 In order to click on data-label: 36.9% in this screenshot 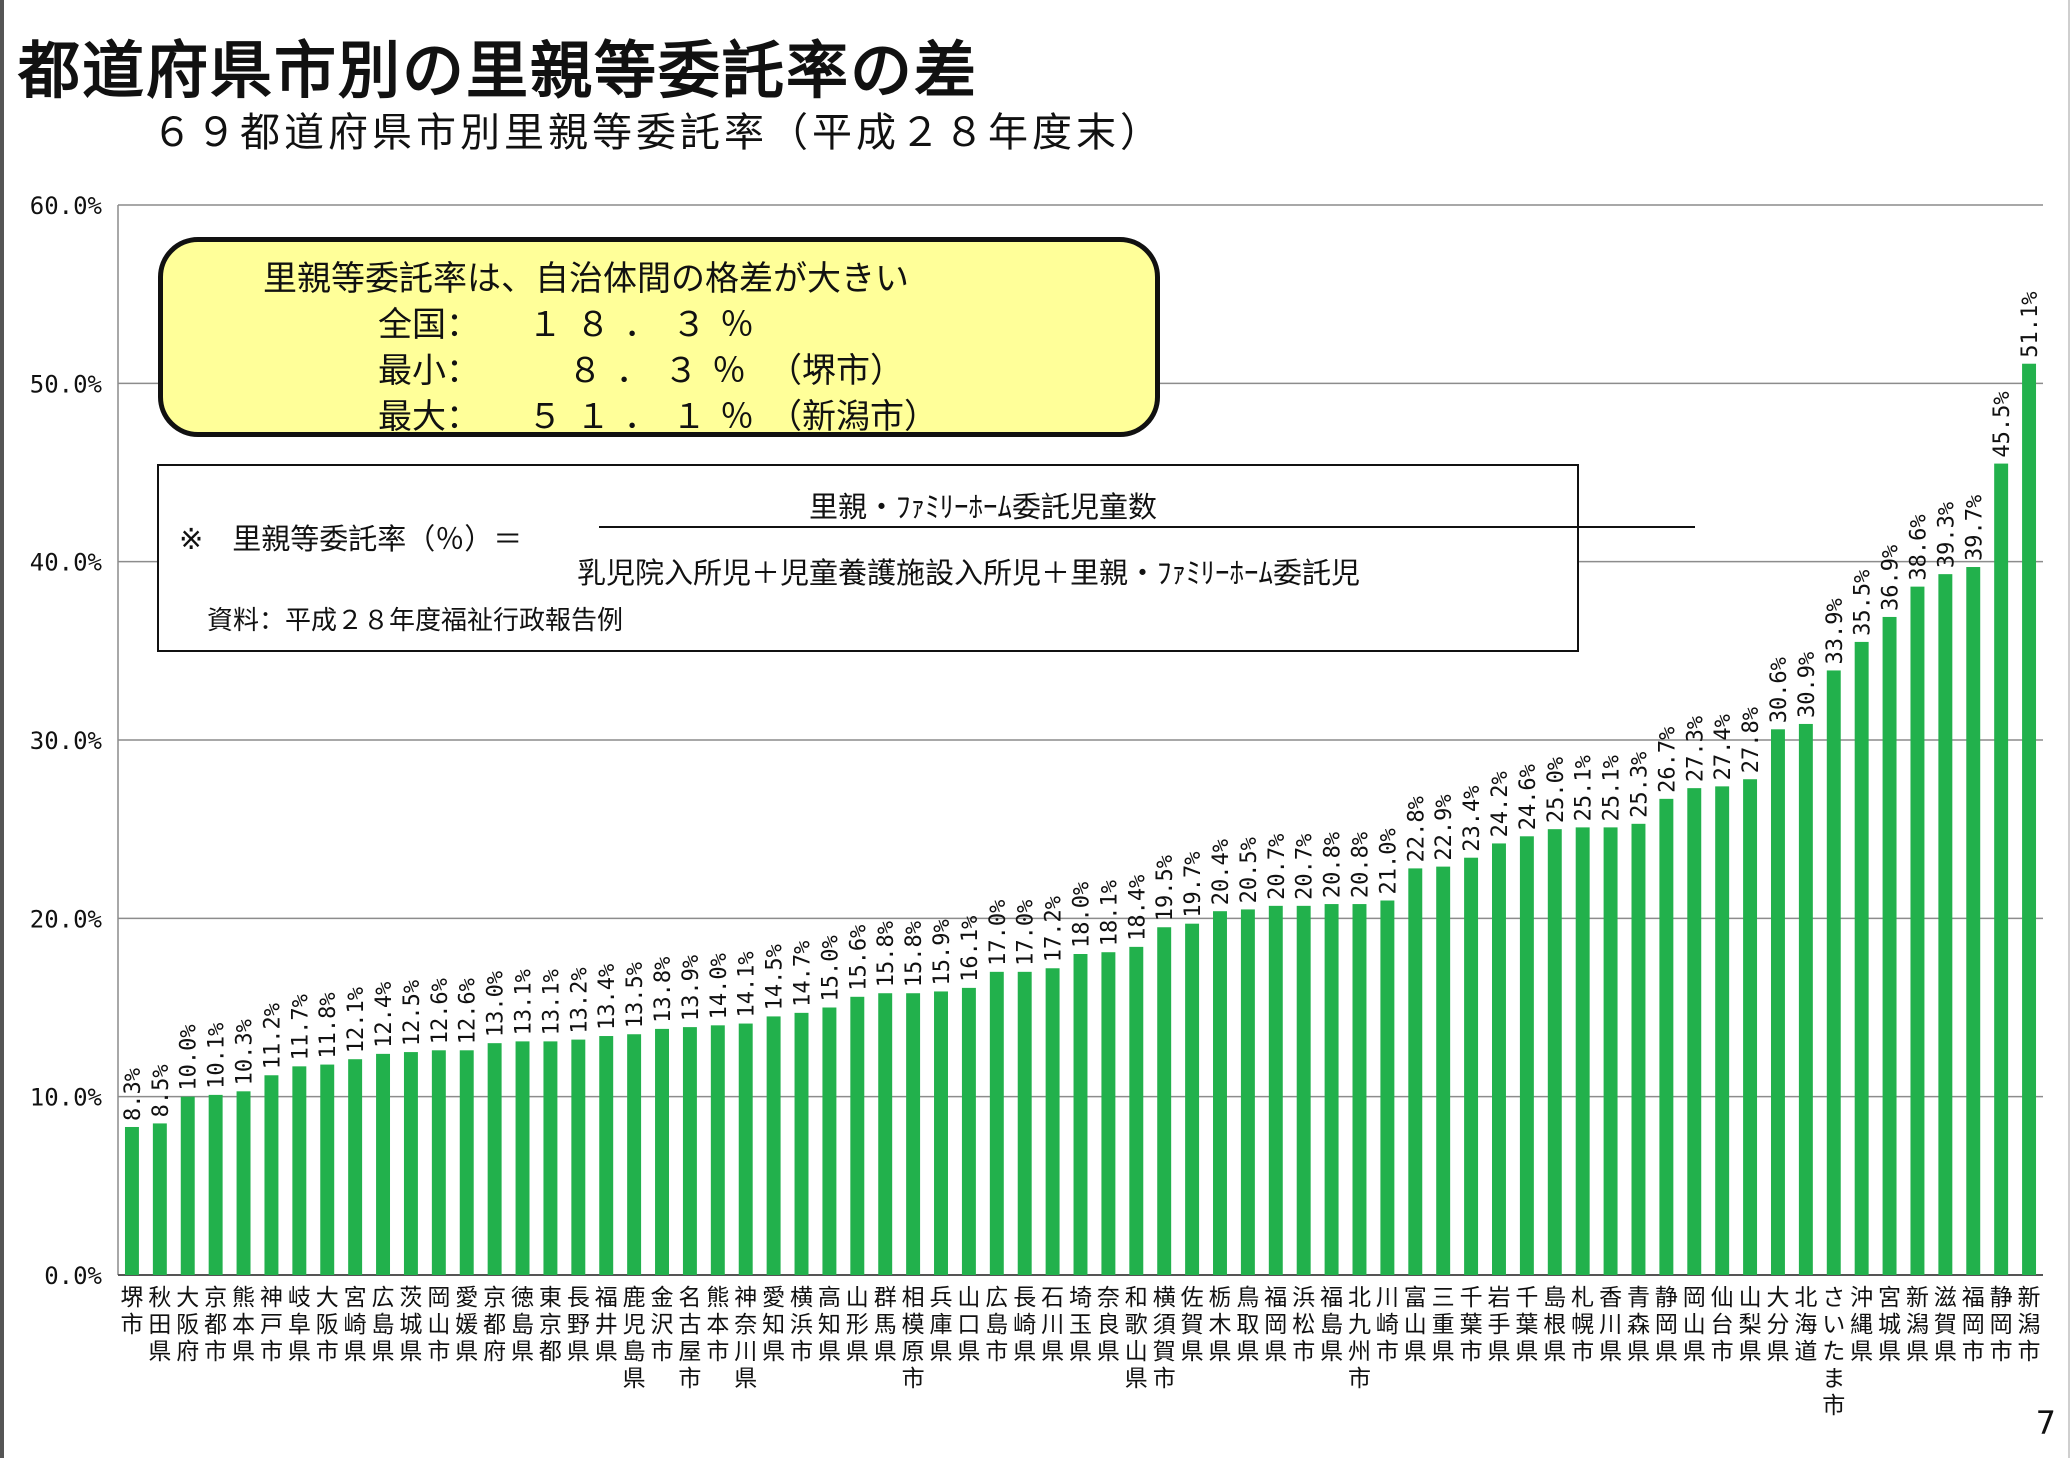, I will do `click(1891, 578)`.